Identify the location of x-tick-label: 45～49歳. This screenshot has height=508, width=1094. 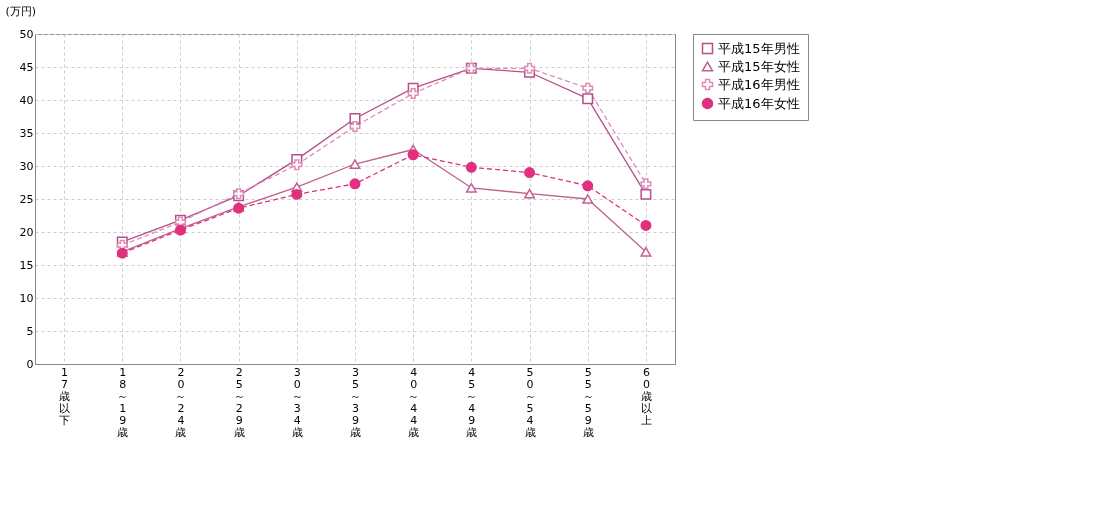
(472, 402).